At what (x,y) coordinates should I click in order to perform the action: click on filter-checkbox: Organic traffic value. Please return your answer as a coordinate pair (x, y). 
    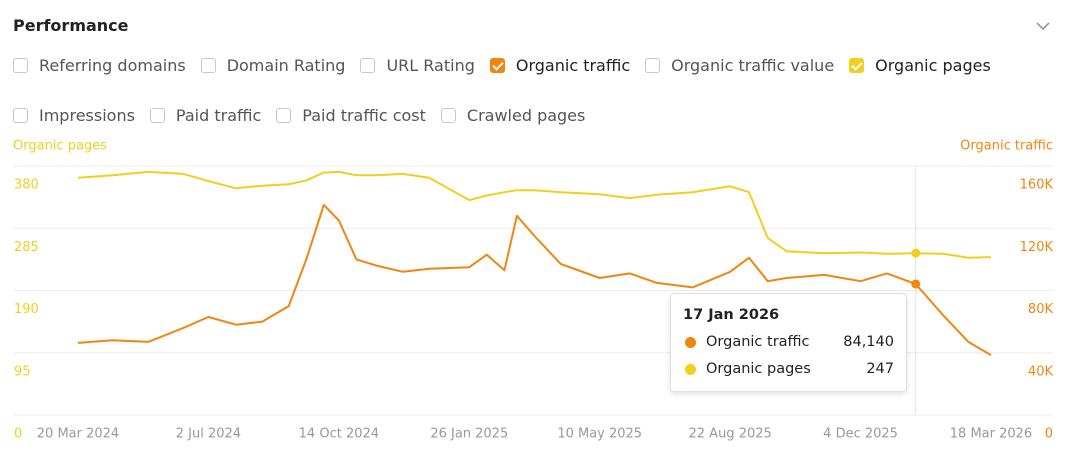
    Looking at the image, I should click on (739, 65).